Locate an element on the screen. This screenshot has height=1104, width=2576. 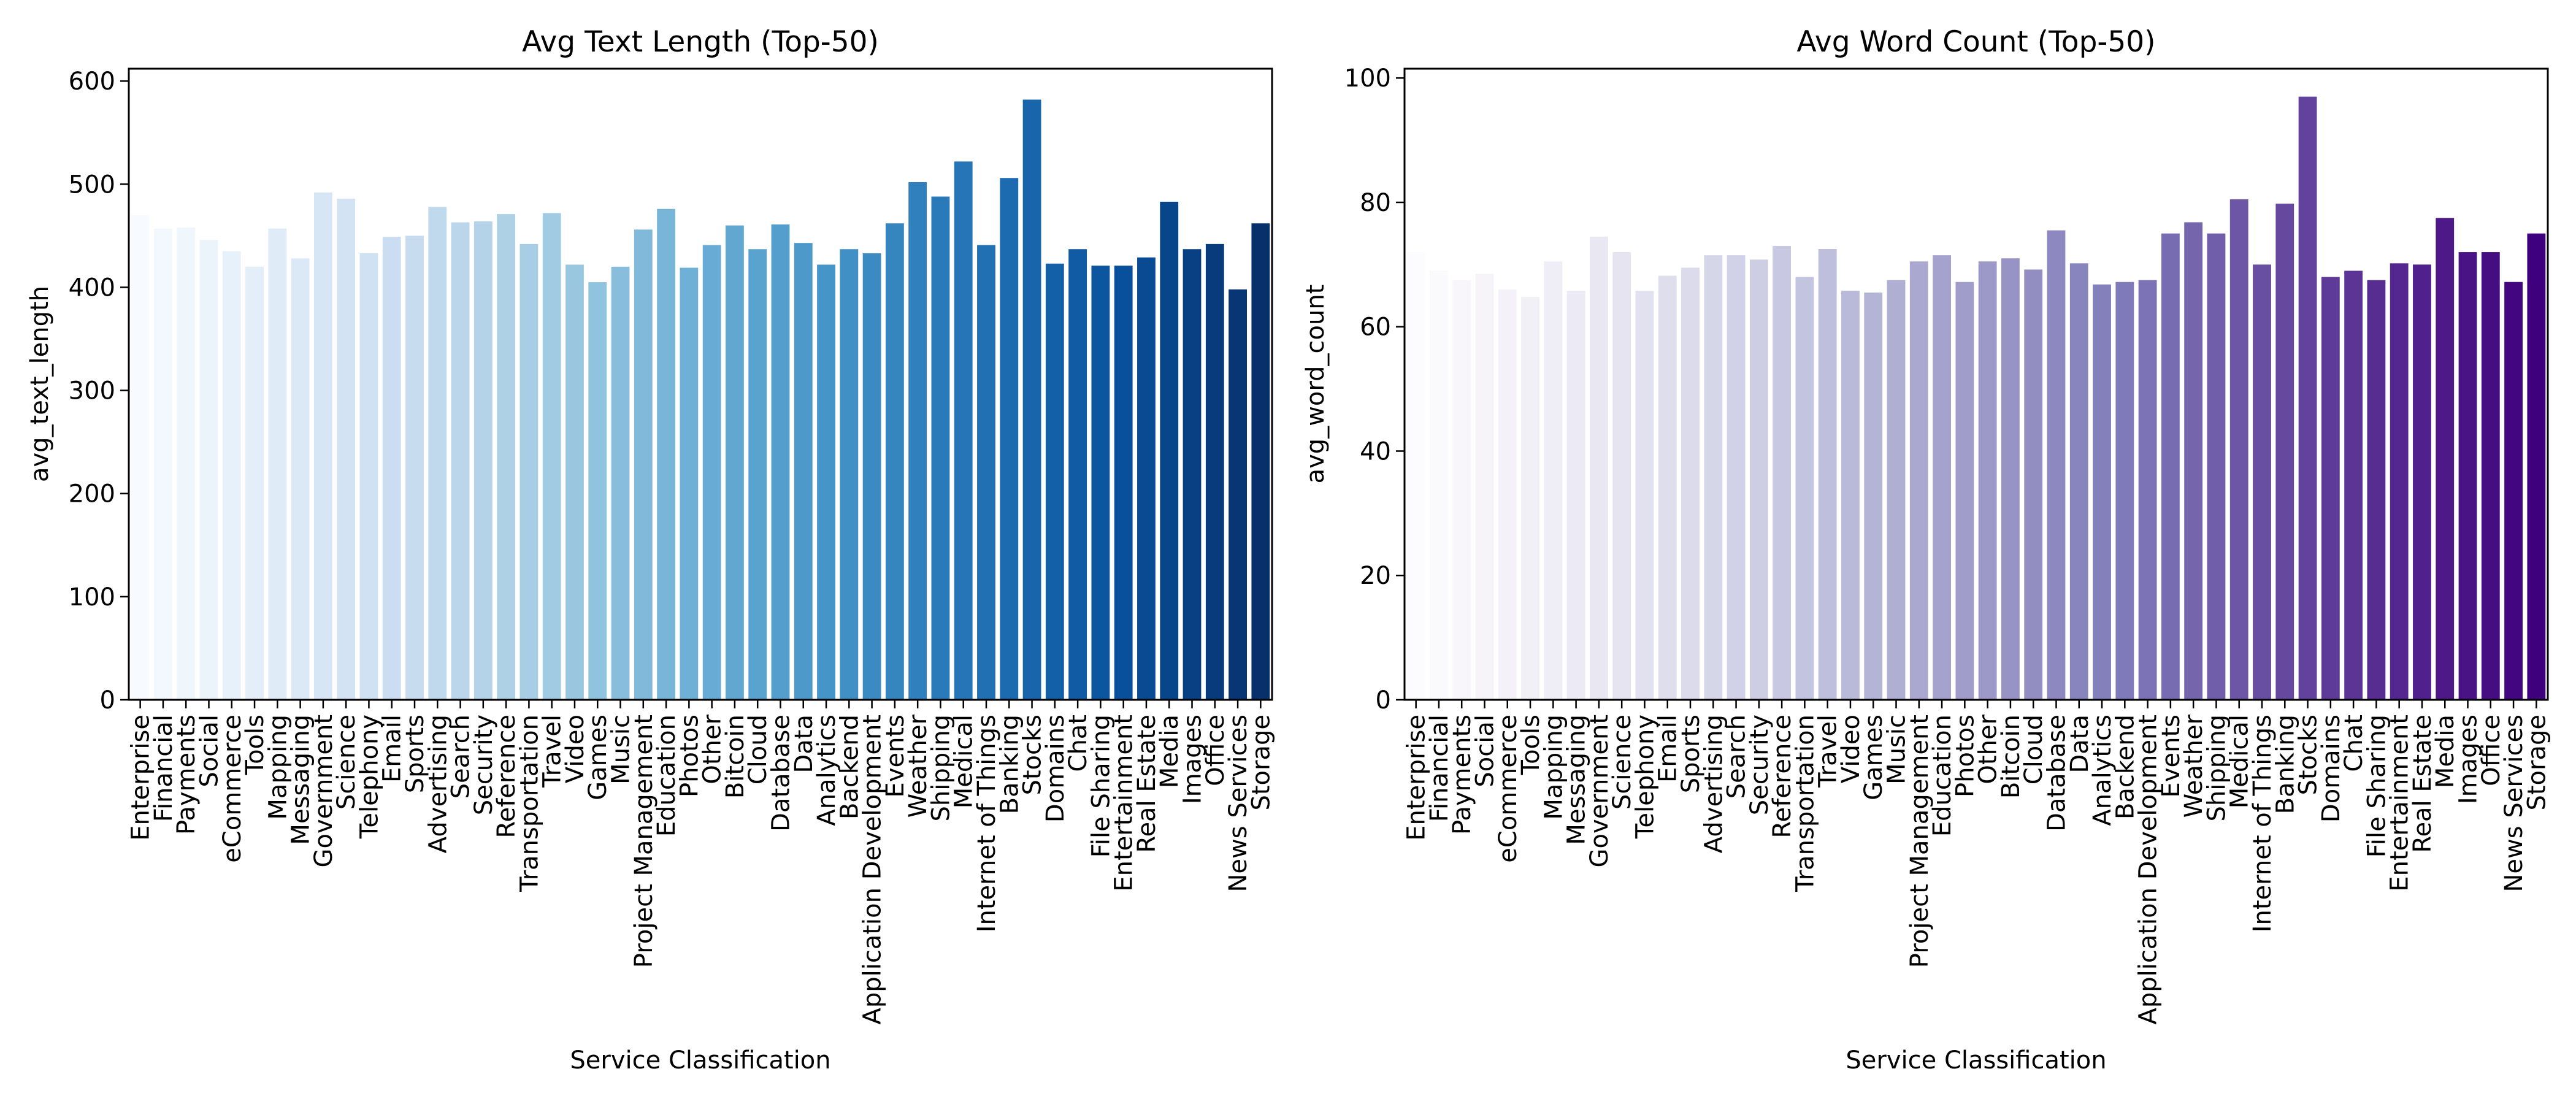
word-count-x-tick-label: Payments is located at coordinates (1462, 775).